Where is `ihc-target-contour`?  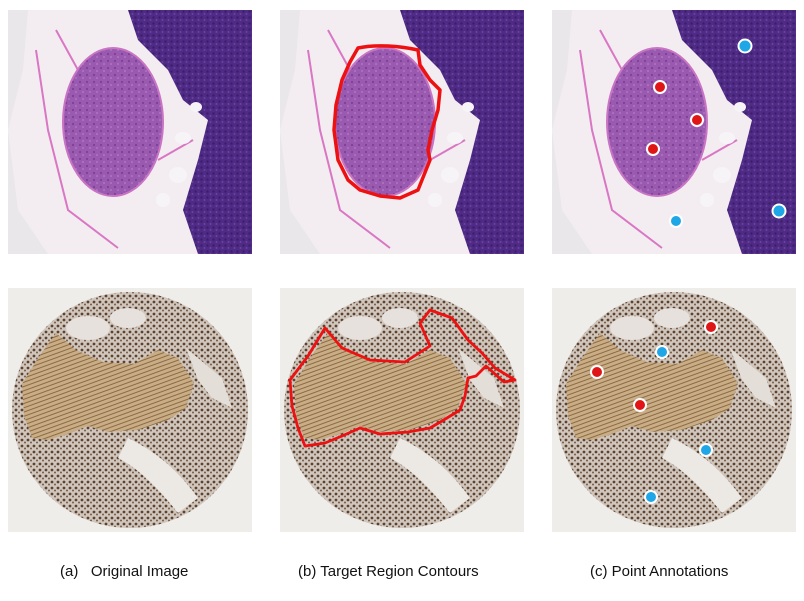 ihc-target-contour is located at coordinates (402, 378).